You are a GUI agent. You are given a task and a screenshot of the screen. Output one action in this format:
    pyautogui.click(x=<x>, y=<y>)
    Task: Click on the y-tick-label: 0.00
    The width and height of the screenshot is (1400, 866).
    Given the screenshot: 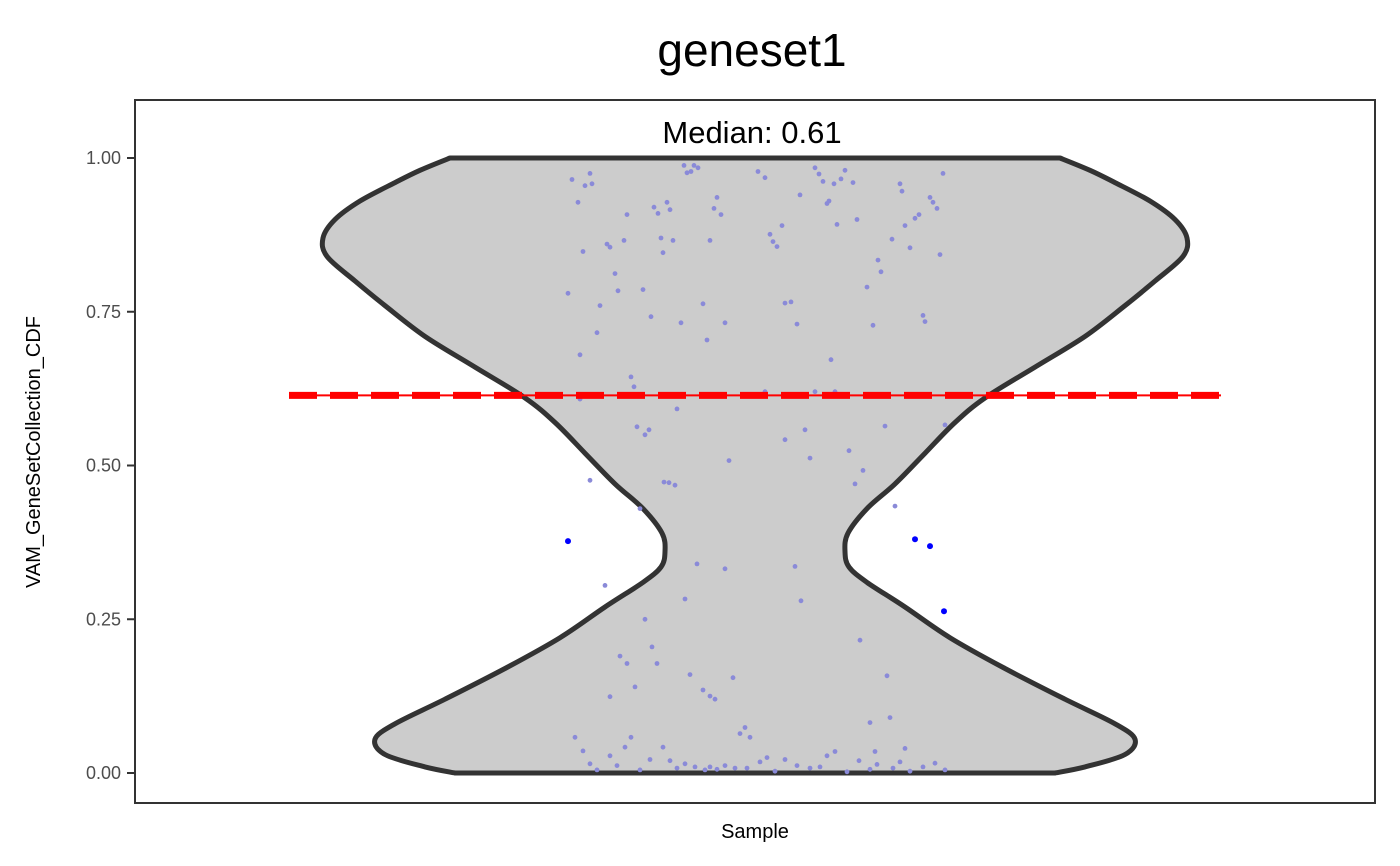 What is the action you would take?
    pyautogui.click(x=103, y=773)
    